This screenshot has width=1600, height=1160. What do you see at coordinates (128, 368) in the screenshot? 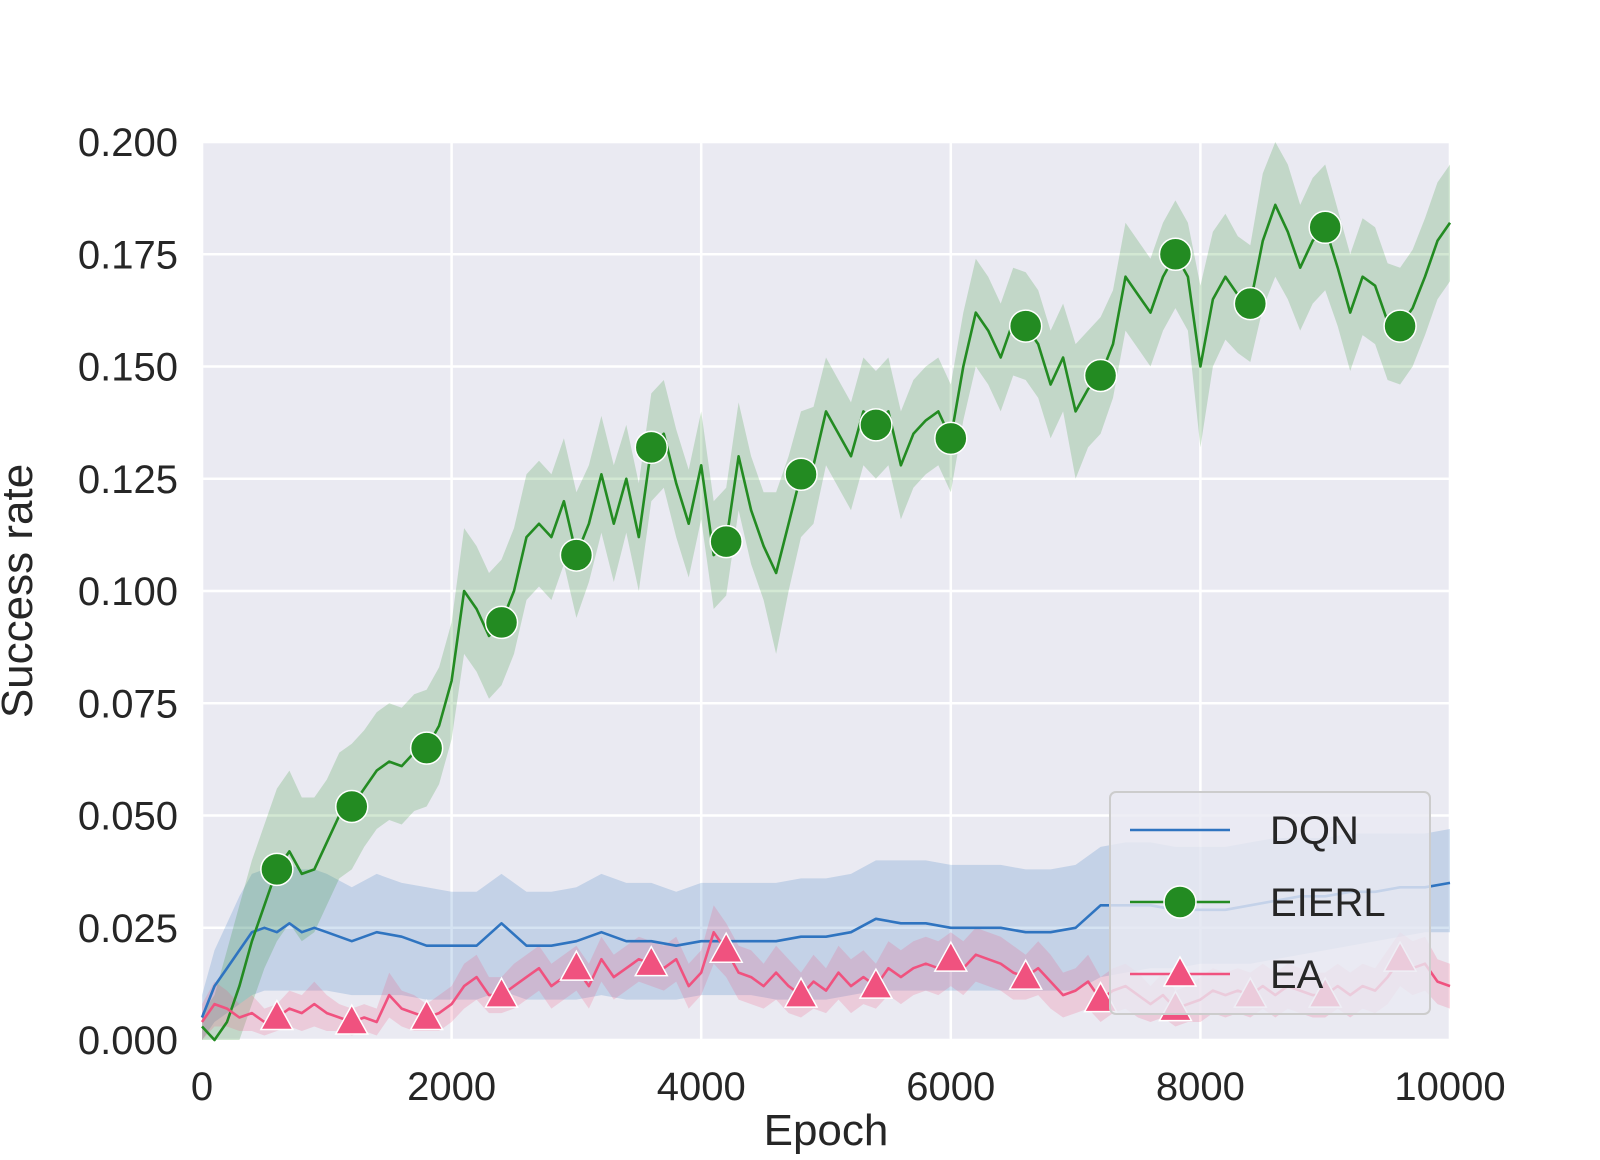
I see `y-tick-label: 0.150` at bounding box center [128, 368].